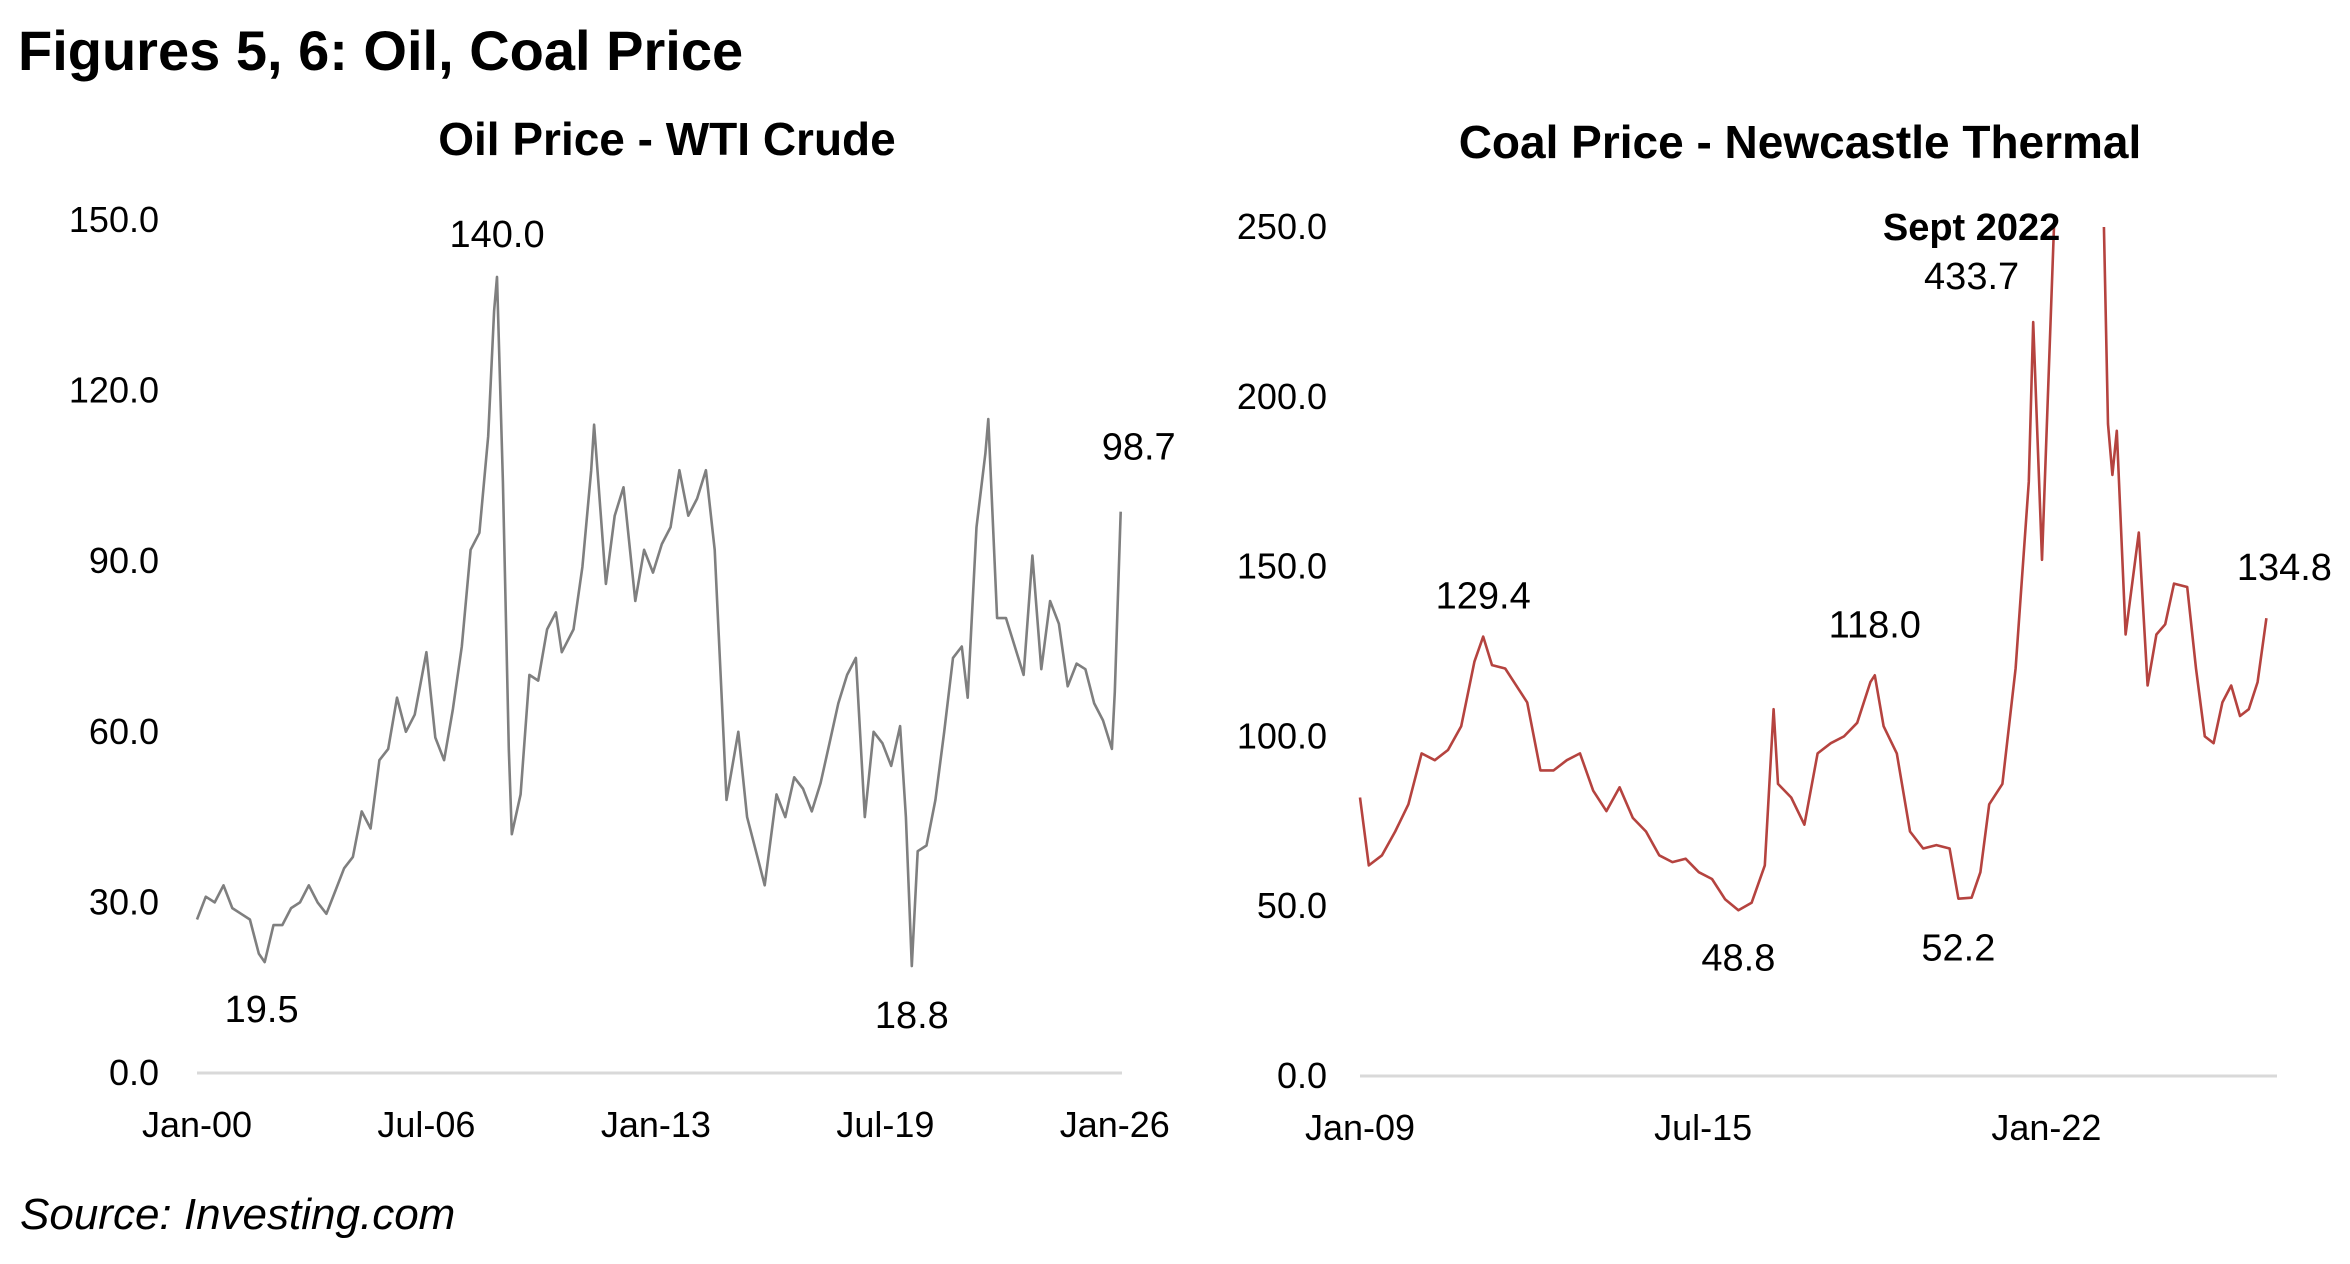 The image size is (2350, 1264). What do you see at coordinates (1738, 958) in the screenshot?
I see `data-label: 48.8` at bounding box center [1738, 958].